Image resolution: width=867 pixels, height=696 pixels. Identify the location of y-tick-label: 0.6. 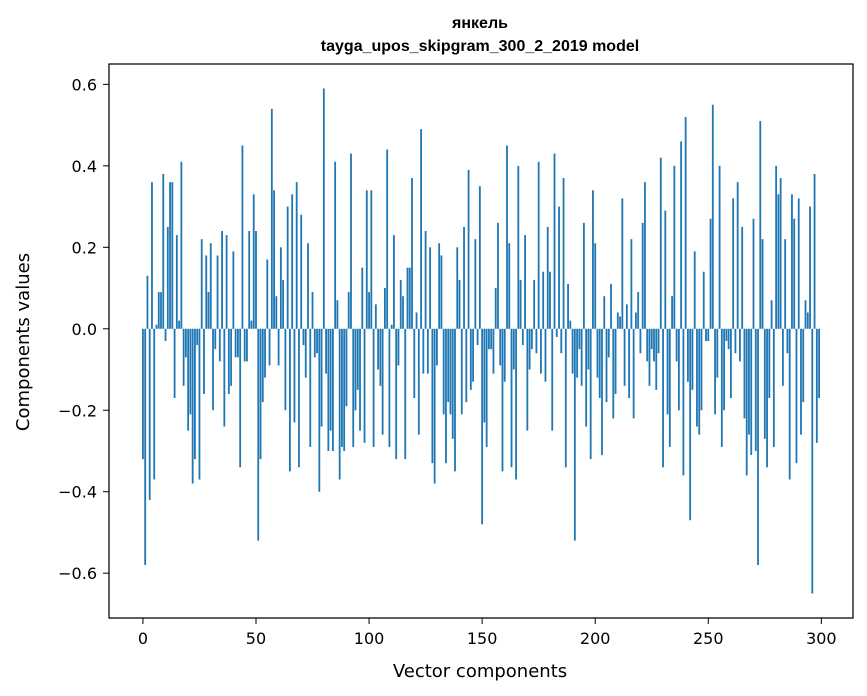
(84, 84).